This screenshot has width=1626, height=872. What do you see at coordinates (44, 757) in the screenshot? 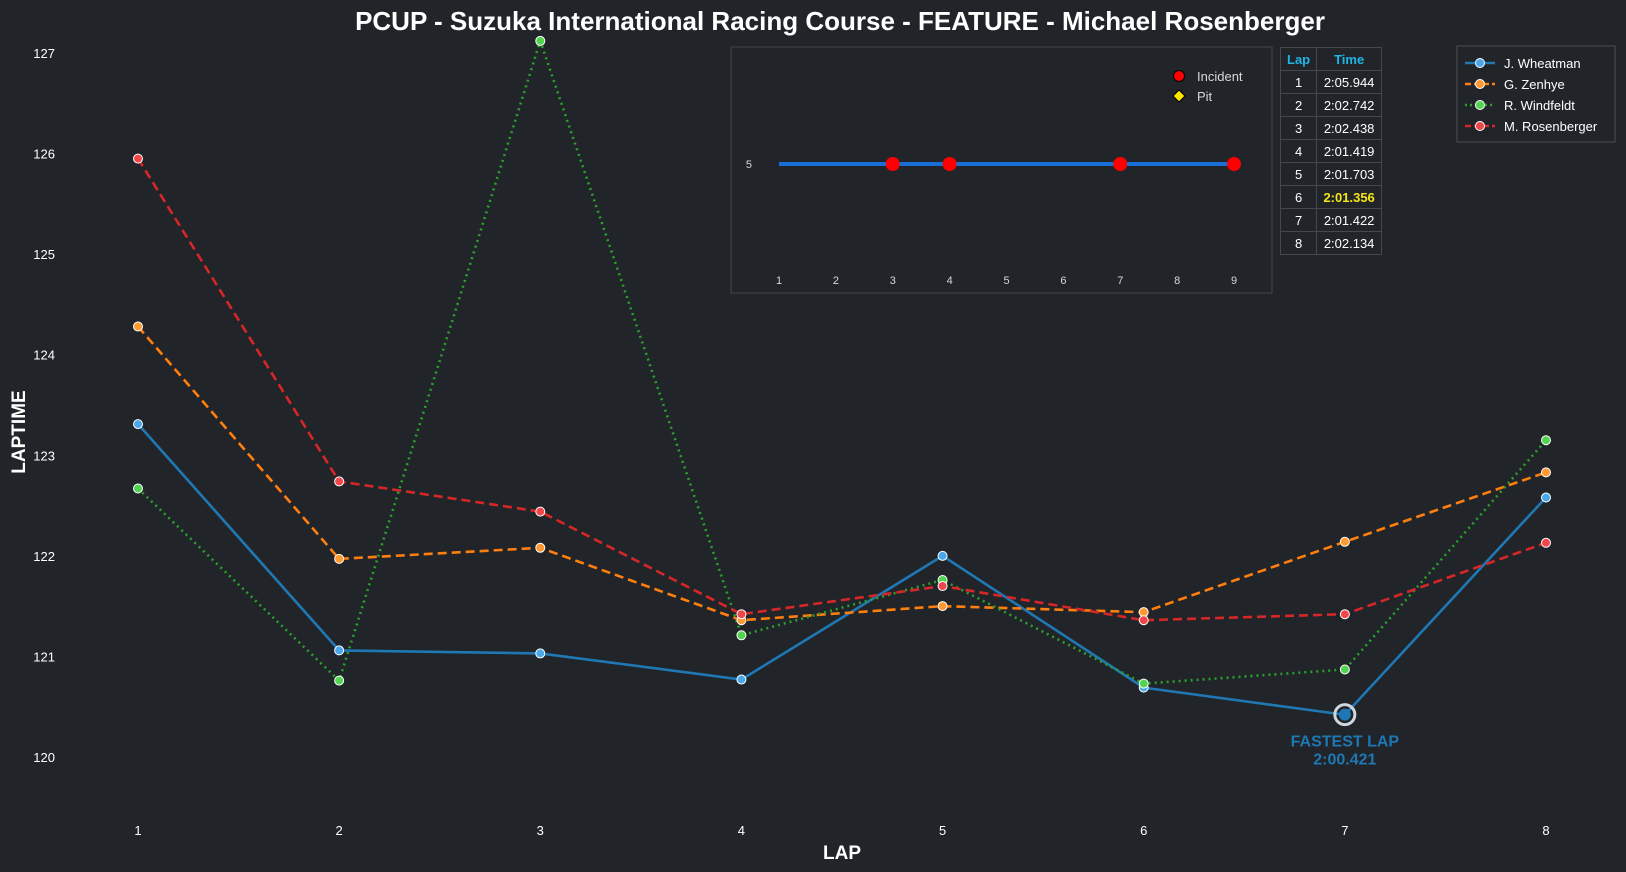
I see `y-tick-label: 120` at bounding box center [44, 757].